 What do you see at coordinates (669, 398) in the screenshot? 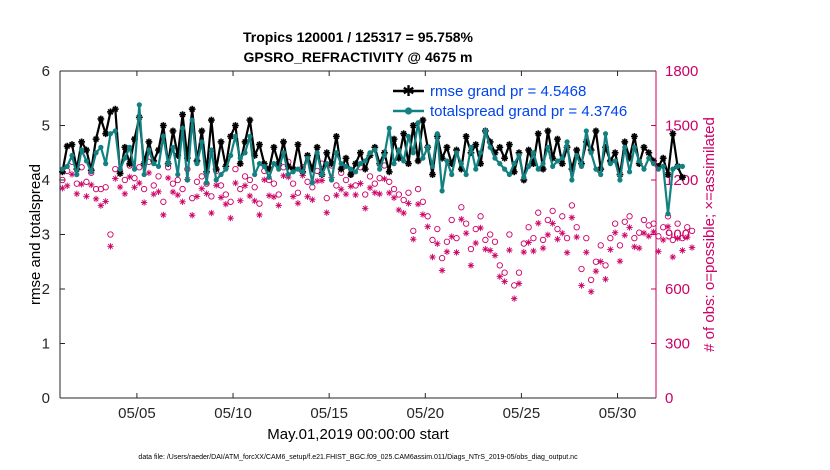
I see `y-right-tick-label: 0` at bounding box center [669, 398].